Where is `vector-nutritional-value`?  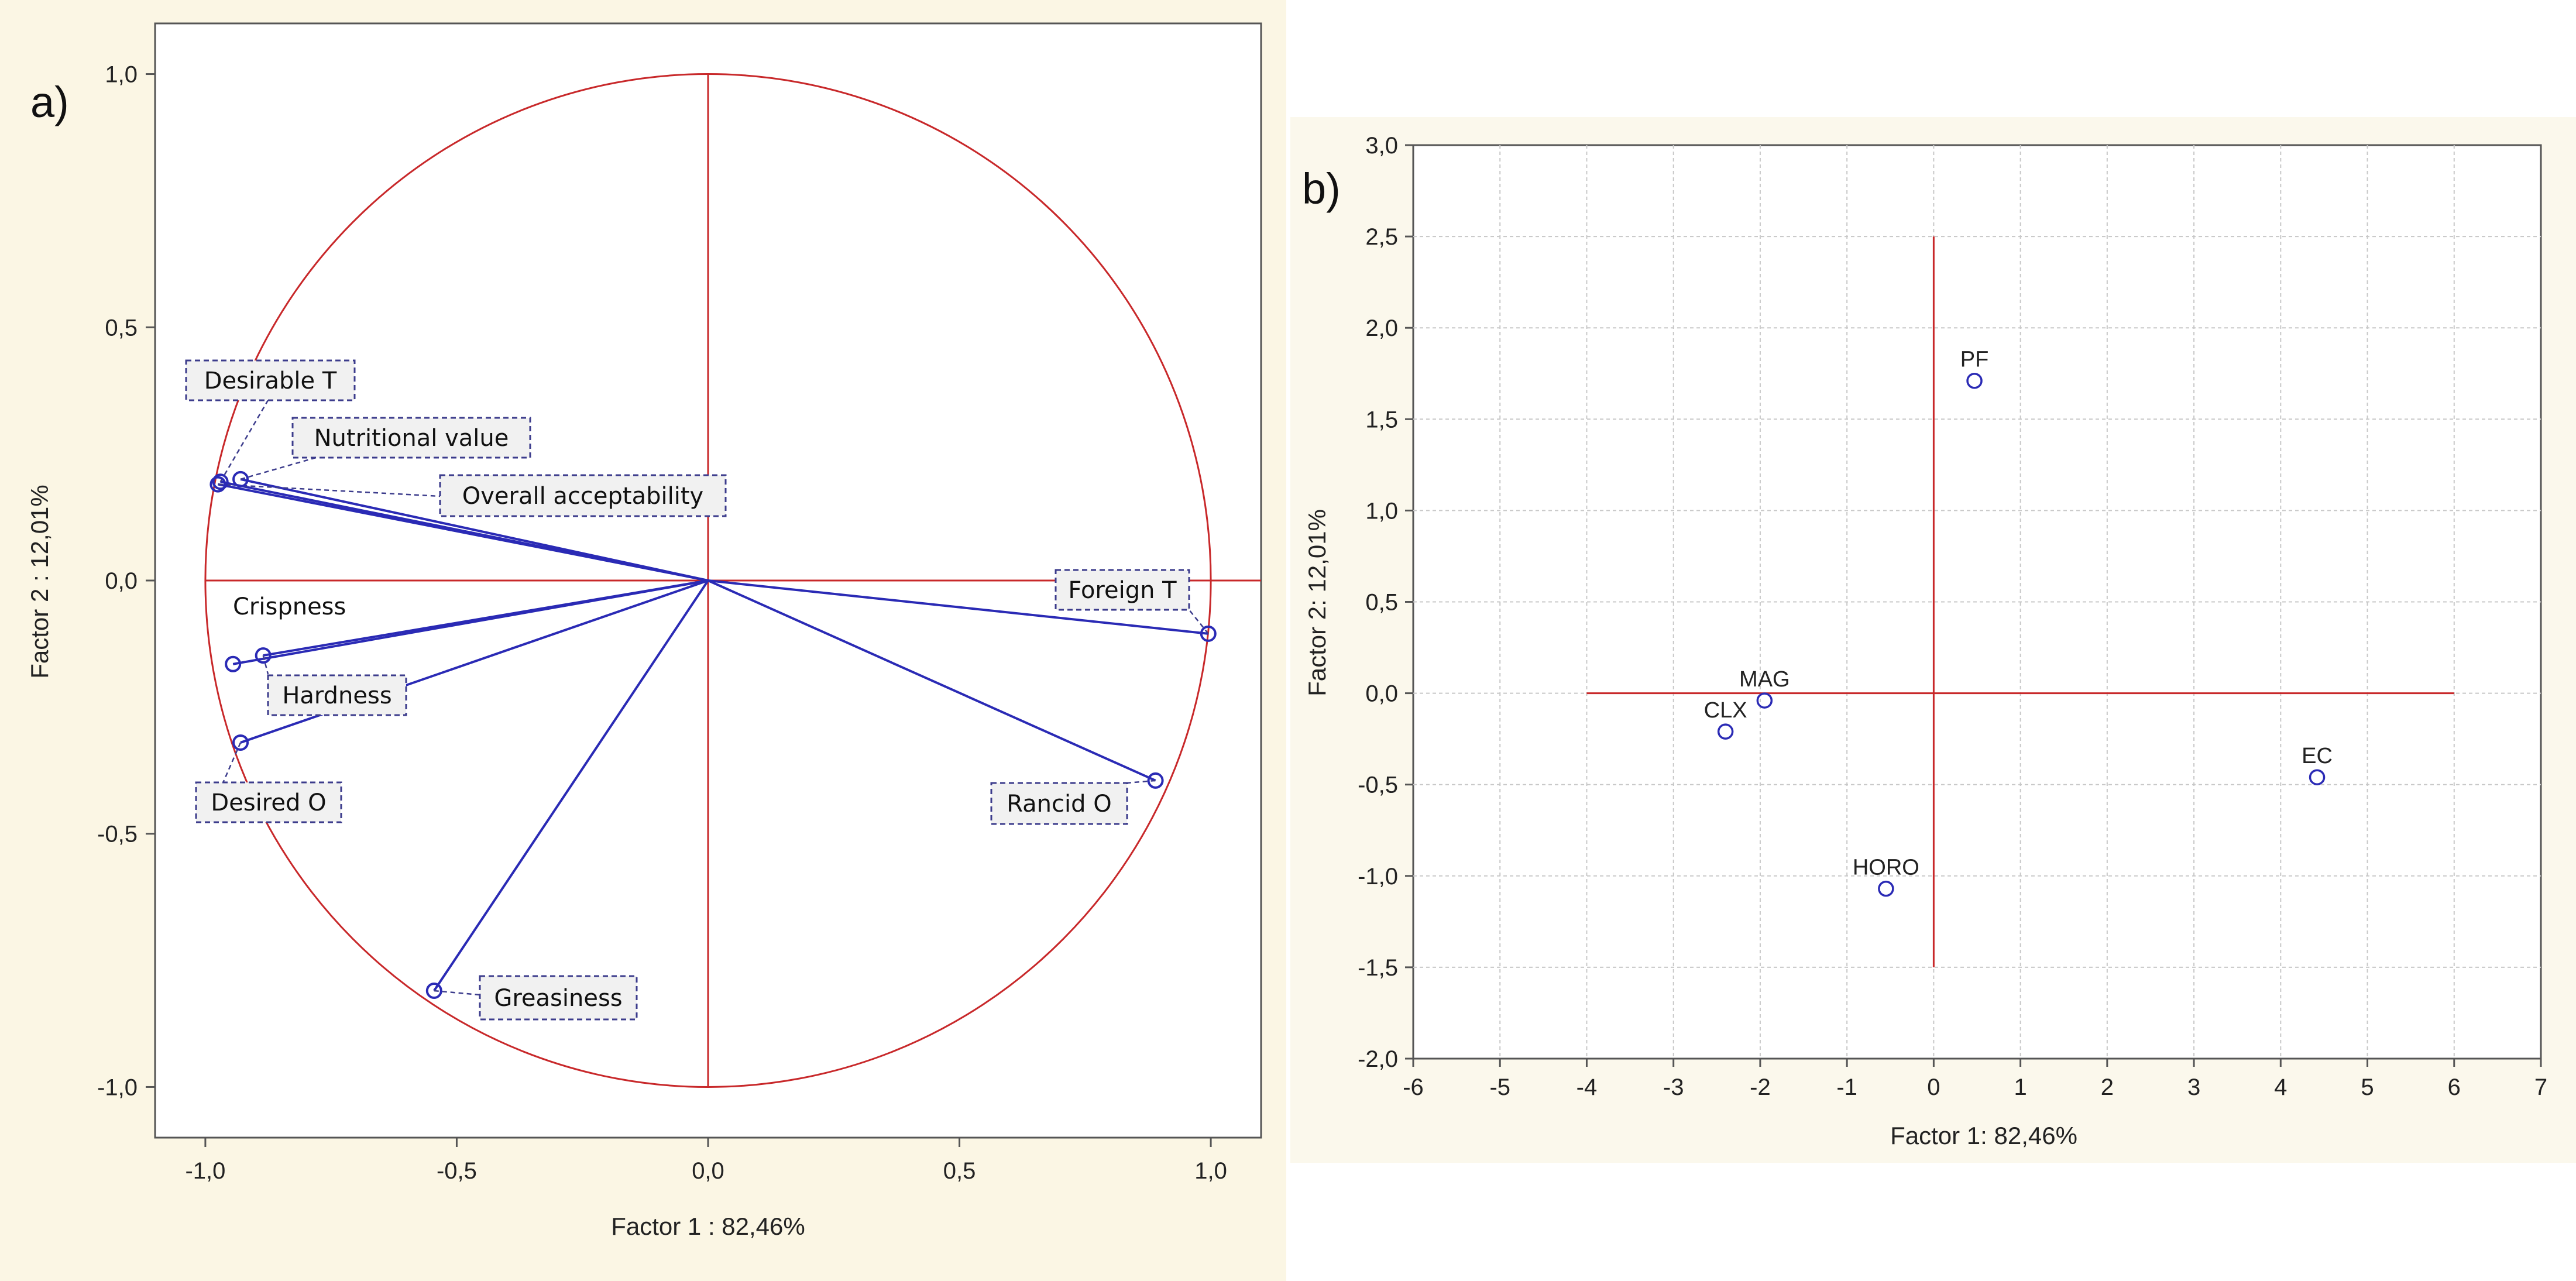 vector-nutritional-value is located at coordinates (474, 530).